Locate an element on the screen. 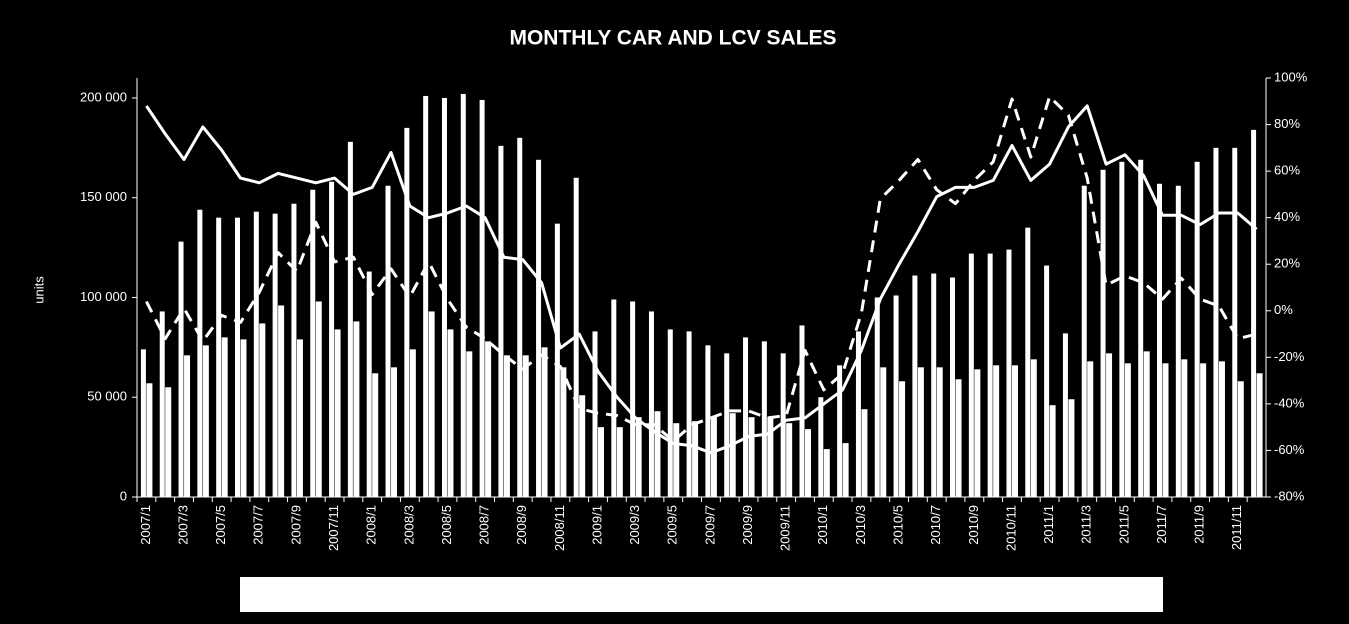 The width and height of the screenshot is (1349, 624). y2-tick-label: -20% is located at coordinates (1289, 356).